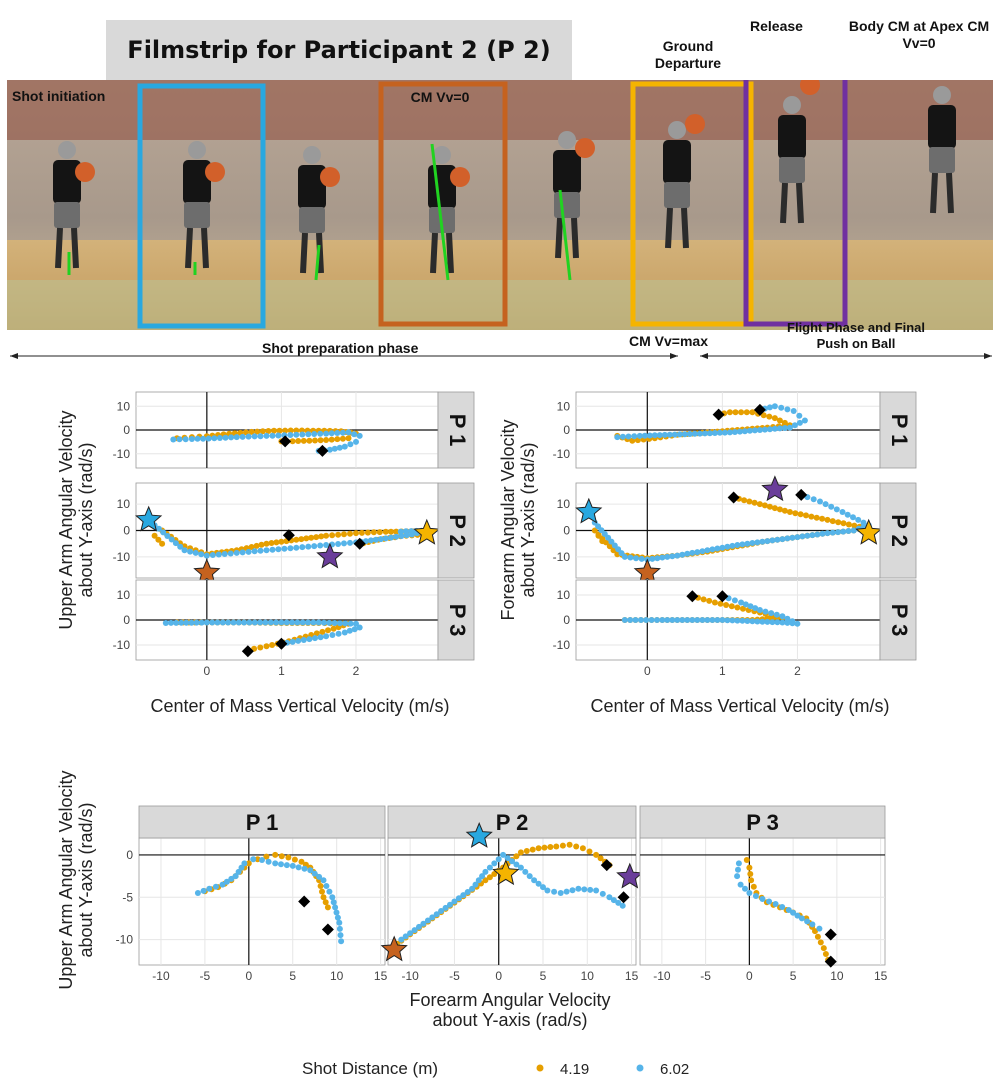 The image size is (997, 1088). Describe the element at coordinates (127, 897) in the screenshot. I see `y-tick-label: -5` at that location.